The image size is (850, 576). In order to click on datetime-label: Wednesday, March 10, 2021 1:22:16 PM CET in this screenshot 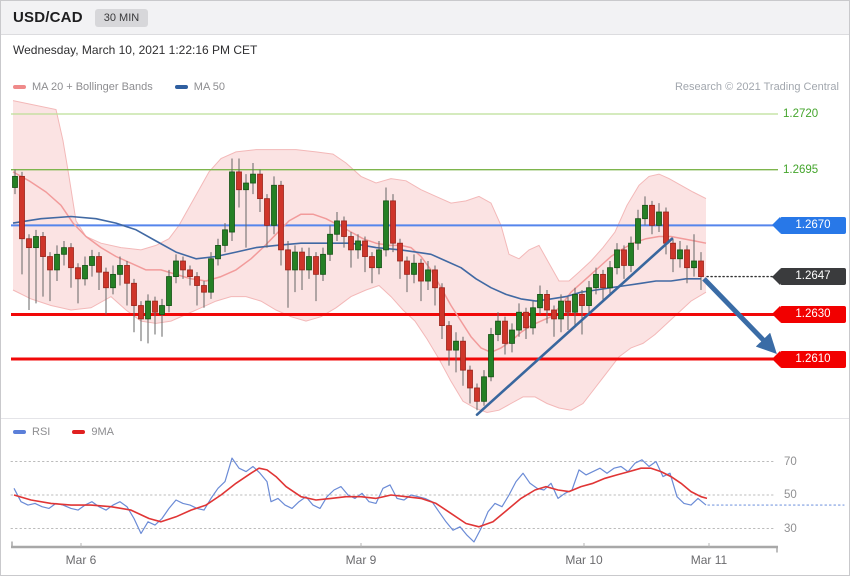, I will do `click(135, 50)`.